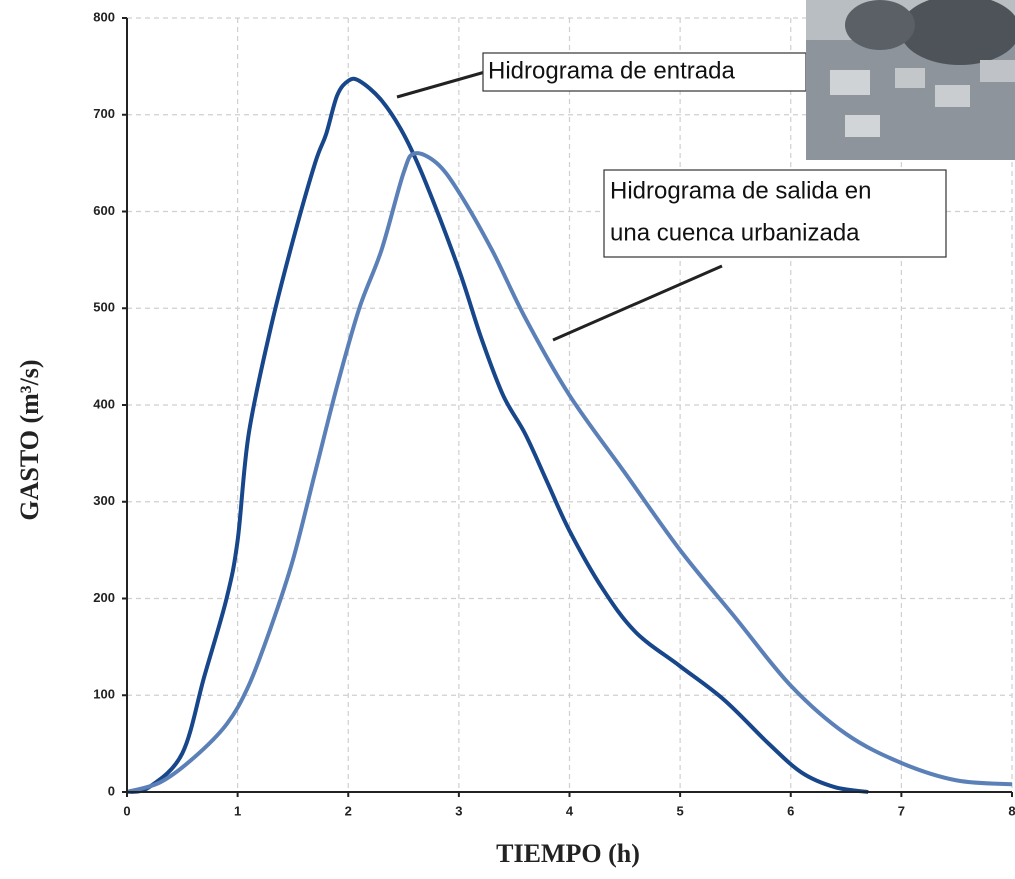  I want to click on x-tick-label: 1, so click(237, 810).